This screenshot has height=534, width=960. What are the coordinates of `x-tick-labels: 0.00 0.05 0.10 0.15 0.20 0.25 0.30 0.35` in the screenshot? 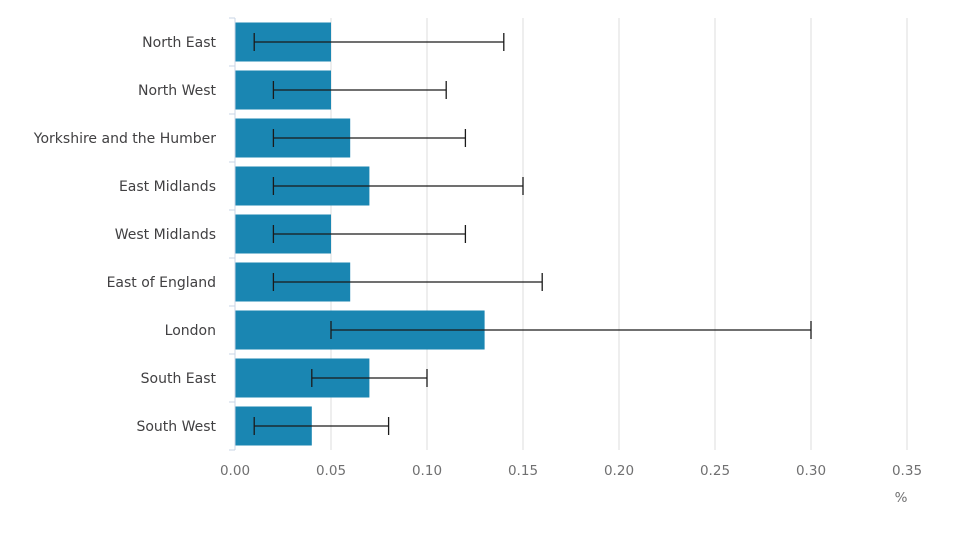 It's located at (571, 471).